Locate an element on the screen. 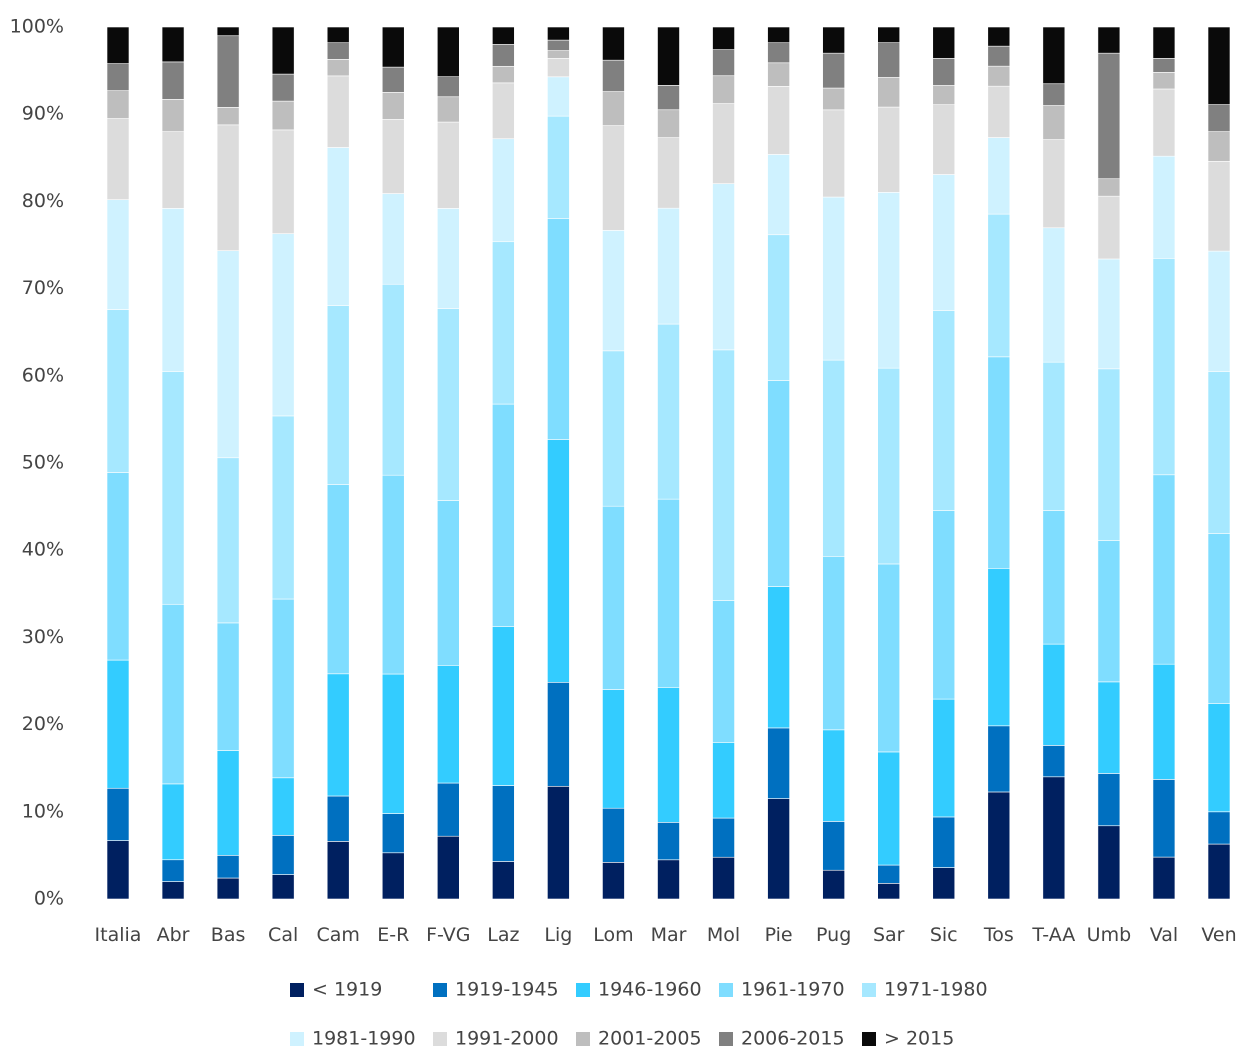 This screenshot has height=1048, width=1240. x-tick-label: T-AA is located at coordinates (1053, 935).